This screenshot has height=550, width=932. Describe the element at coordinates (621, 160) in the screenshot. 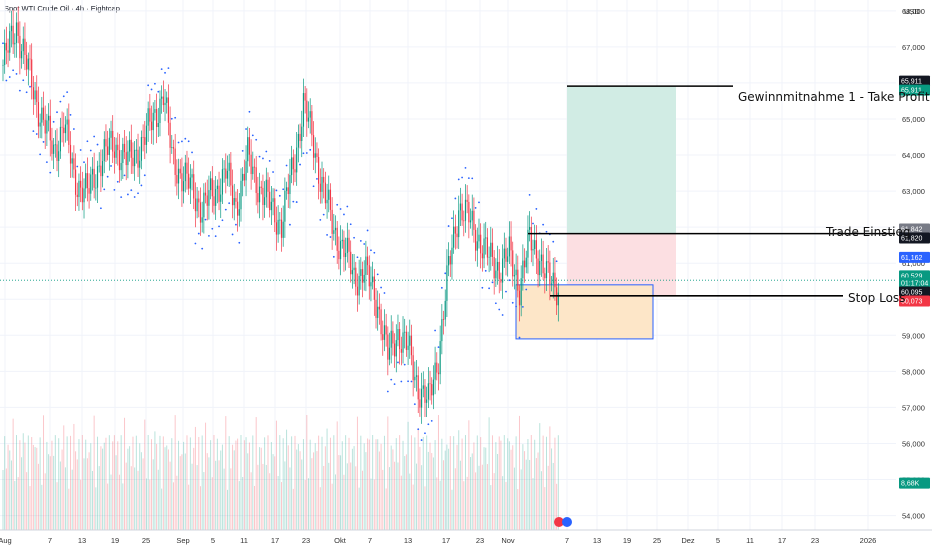

I see `take-profit-zone` at that location.